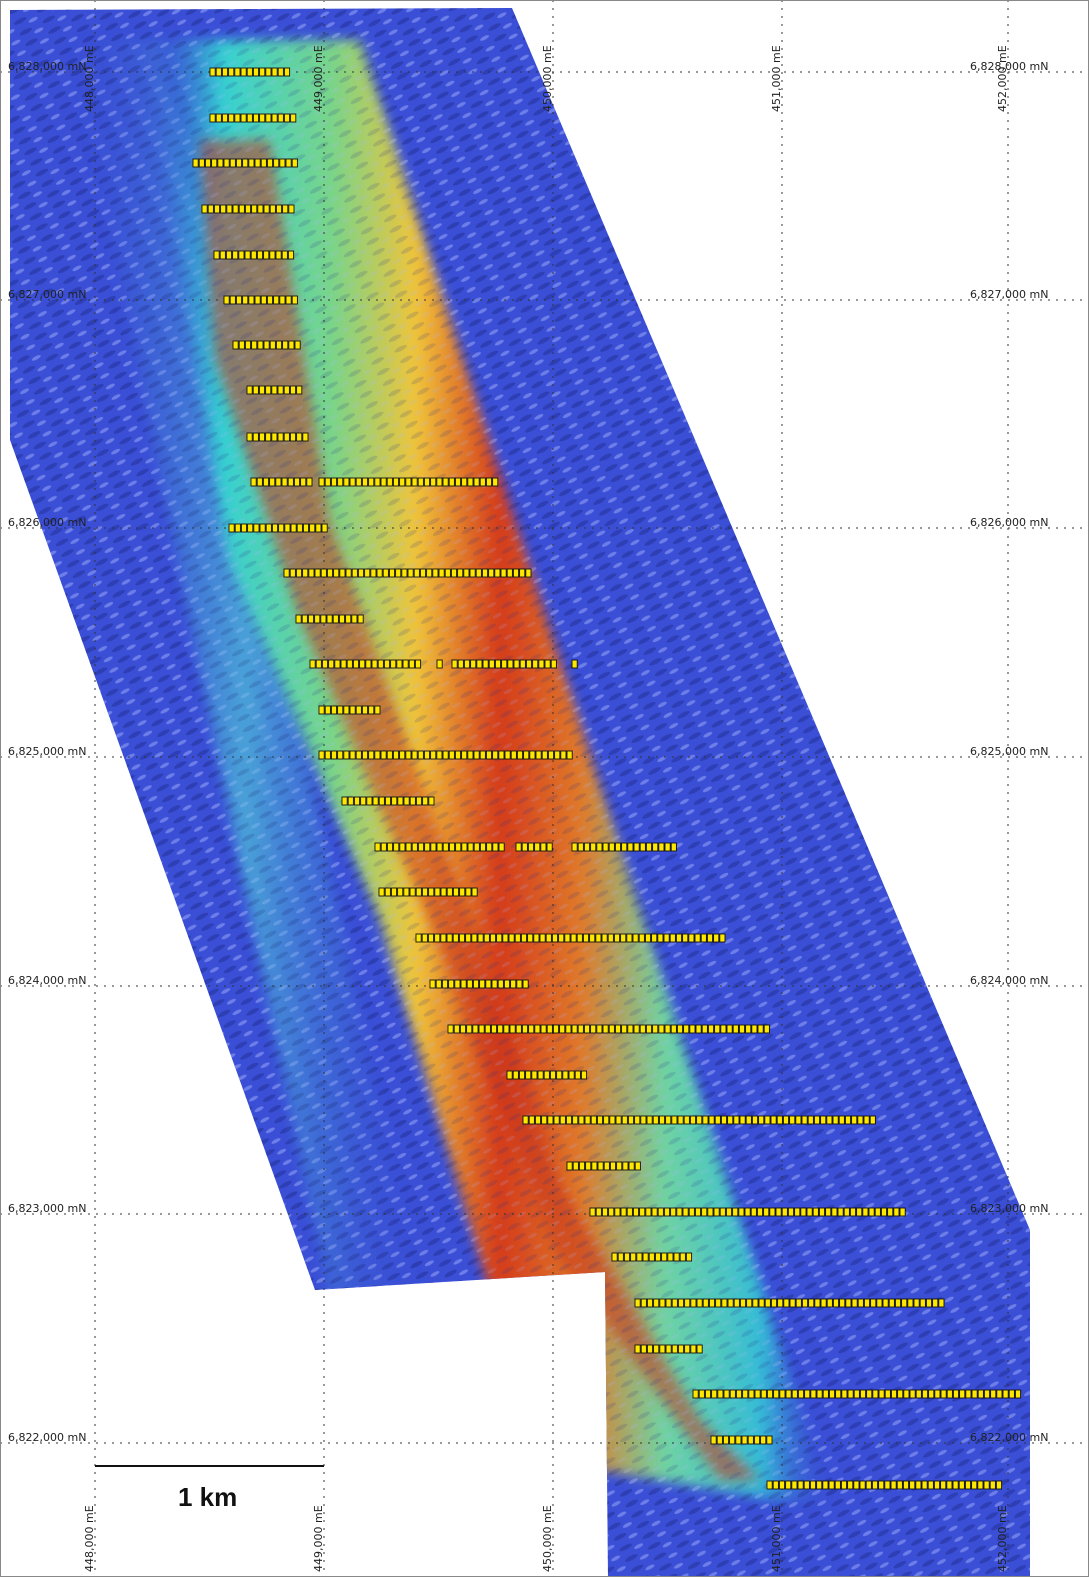 This screenshot has height=1577, width=1089. What do you see at coordinates (47, 522) in the screenshot?
I see `northing-label-left: 6,826,000 mN` at bounding box center [47, 522].